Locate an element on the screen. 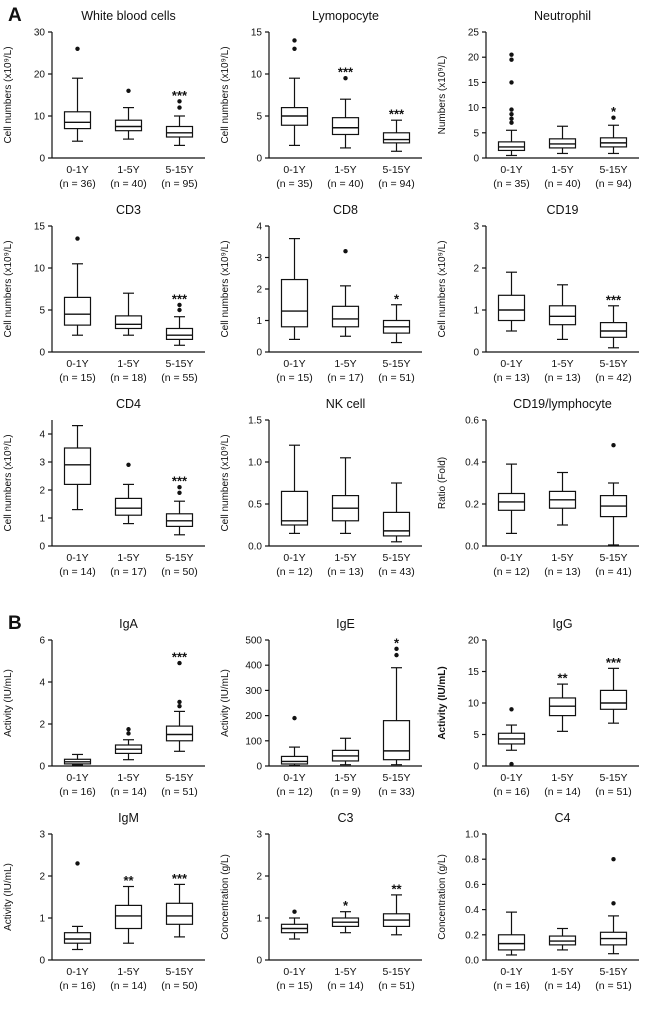  svg-text: (n = 50) is located at coordinates (179, 986).